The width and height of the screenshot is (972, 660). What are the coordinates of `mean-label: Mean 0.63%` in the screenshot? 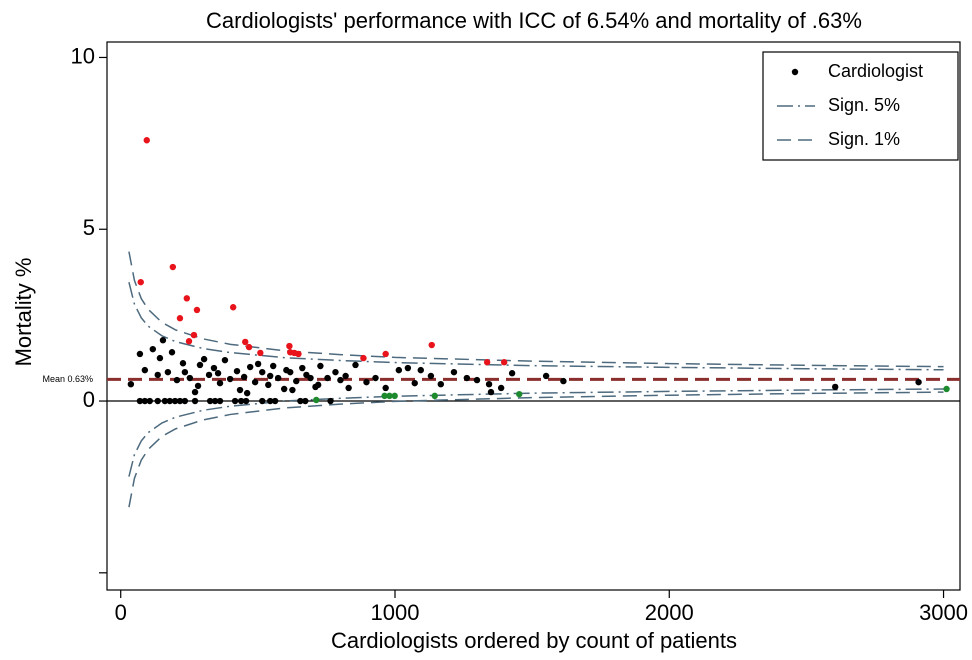 It's located at (67, 379).